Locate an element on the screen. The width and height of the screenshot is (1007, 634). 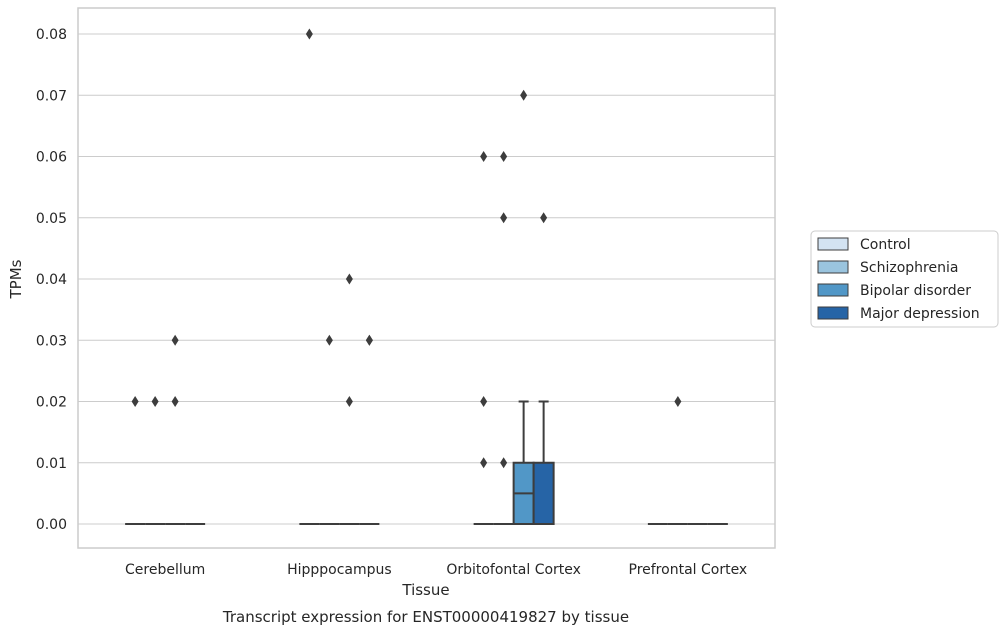
legend-item: Major depression is located at coordinates (898, 314).